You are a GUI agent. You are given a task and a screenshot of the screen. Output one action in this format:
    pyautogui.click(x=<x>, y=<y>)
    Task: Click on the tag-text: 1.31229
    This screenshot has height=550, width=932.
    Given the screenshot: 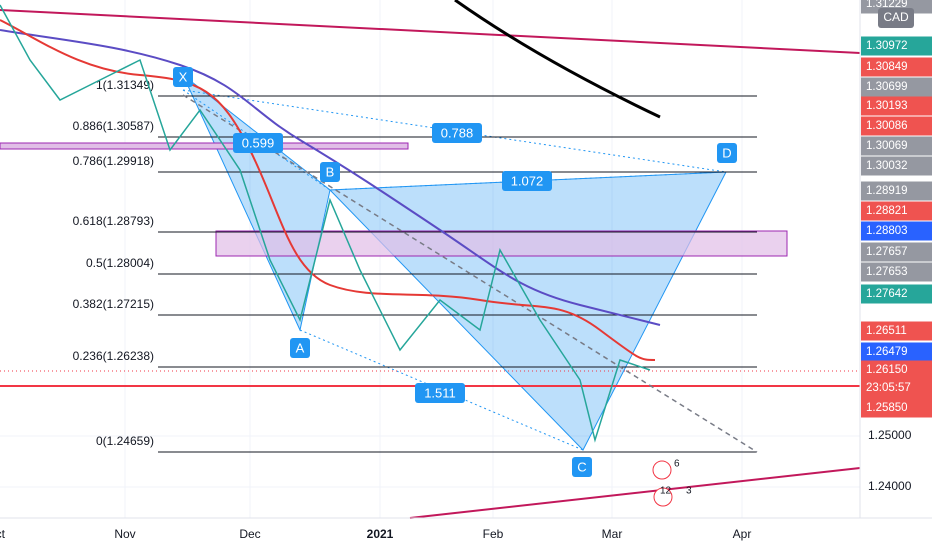 What is the action you would take?
    pyautogui.click(x=887, y=5)
    